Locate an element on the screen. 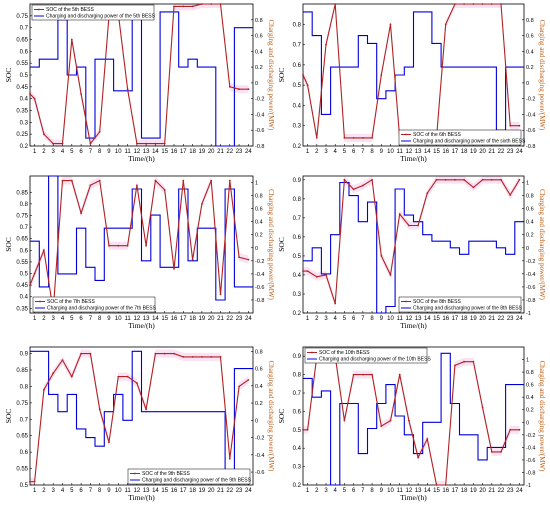 Image resolution: width=550 pixels, height=513 pixels. x-tick-label: 1 is located at coordinates (308, 152).